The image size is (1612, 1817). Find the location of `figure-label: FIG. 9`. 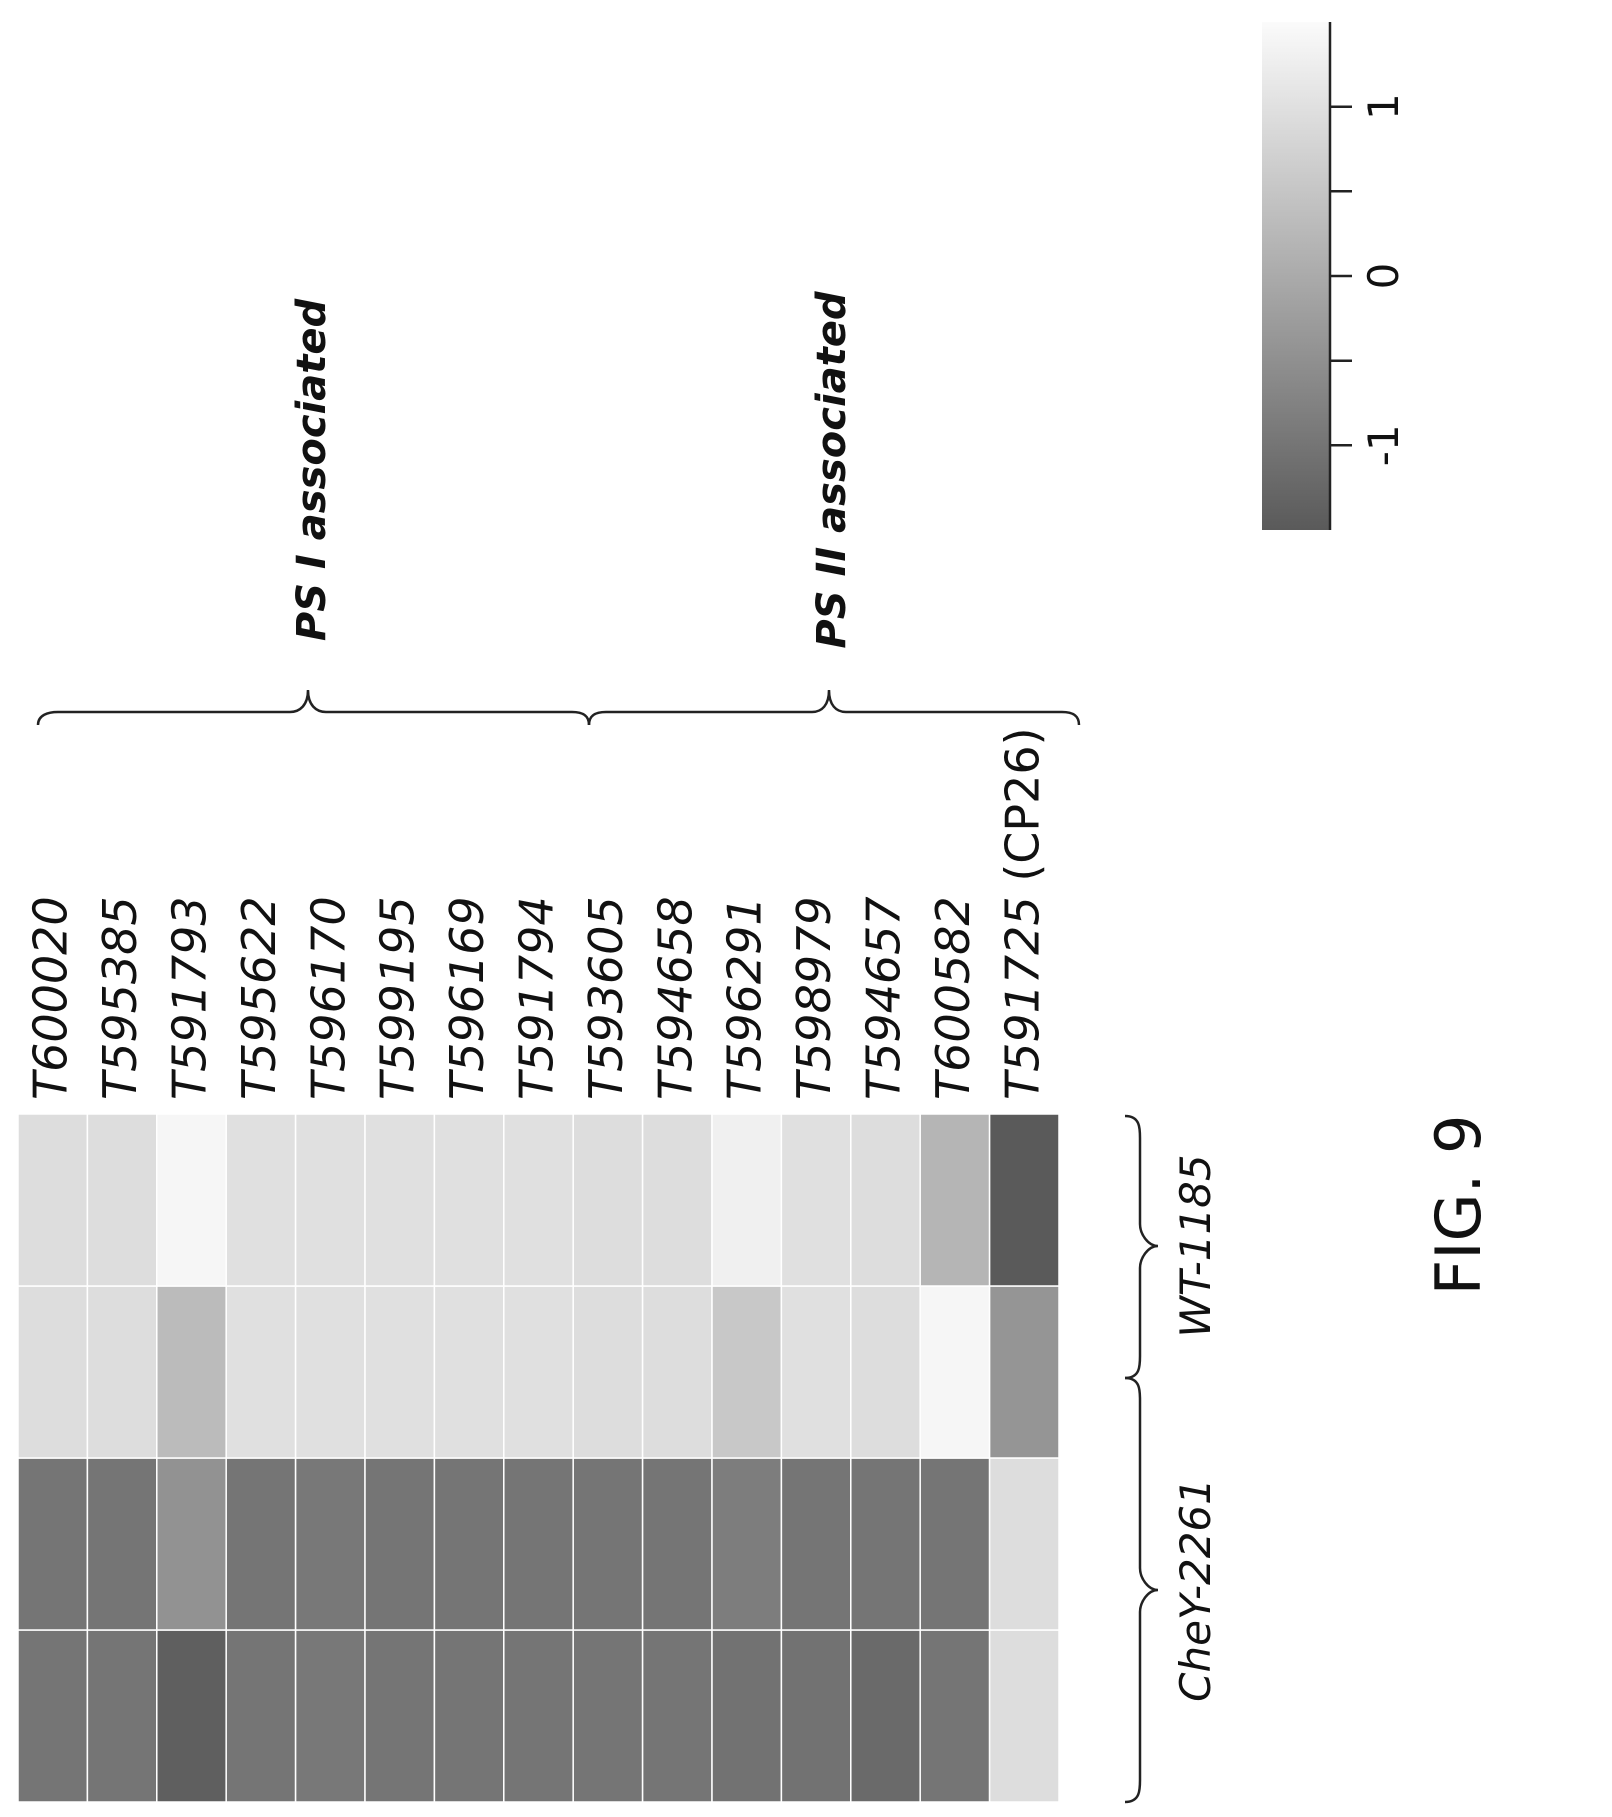

figure-label: FIG. 9 is located at coordinates (1458, 1205).